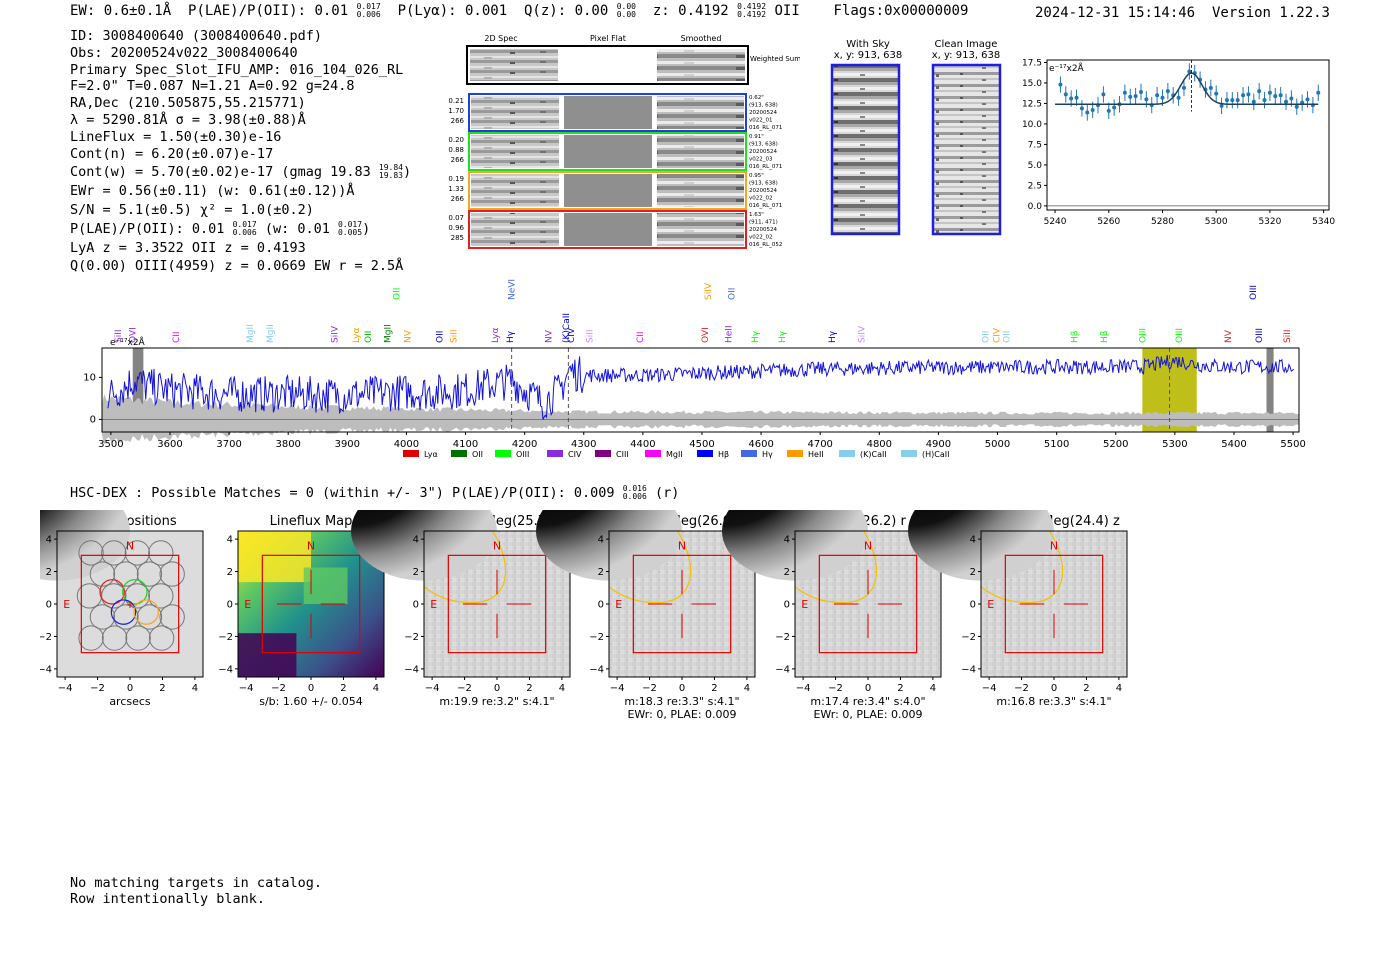 The width and height of the screenshot is (1400, 953). What do you see at coordinates (514, 65) in the screenshot?
I see `weighted-sum-spec` at bounding box center [514, 65].